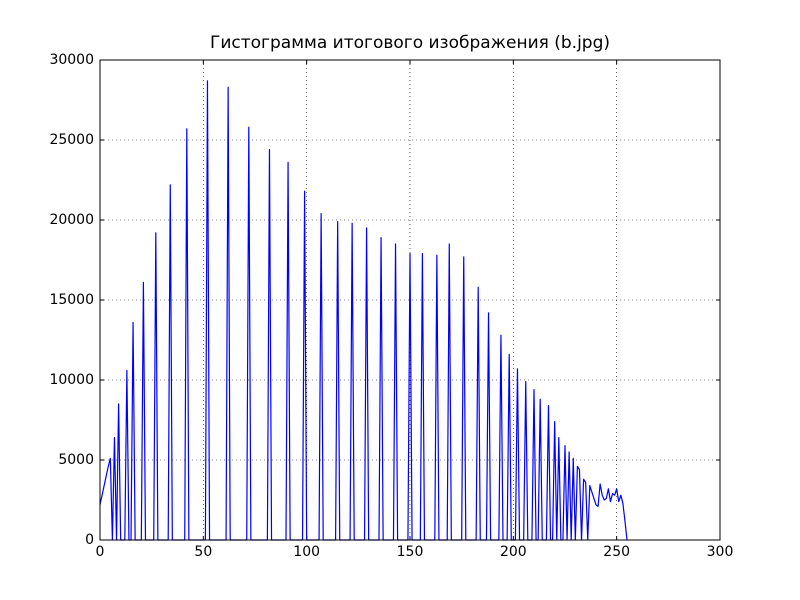 This screenshot has height=600, width=800. Describe the element at coordinates (616, 552) in the screenshot. I see `x-tick-label: 250` at that location.